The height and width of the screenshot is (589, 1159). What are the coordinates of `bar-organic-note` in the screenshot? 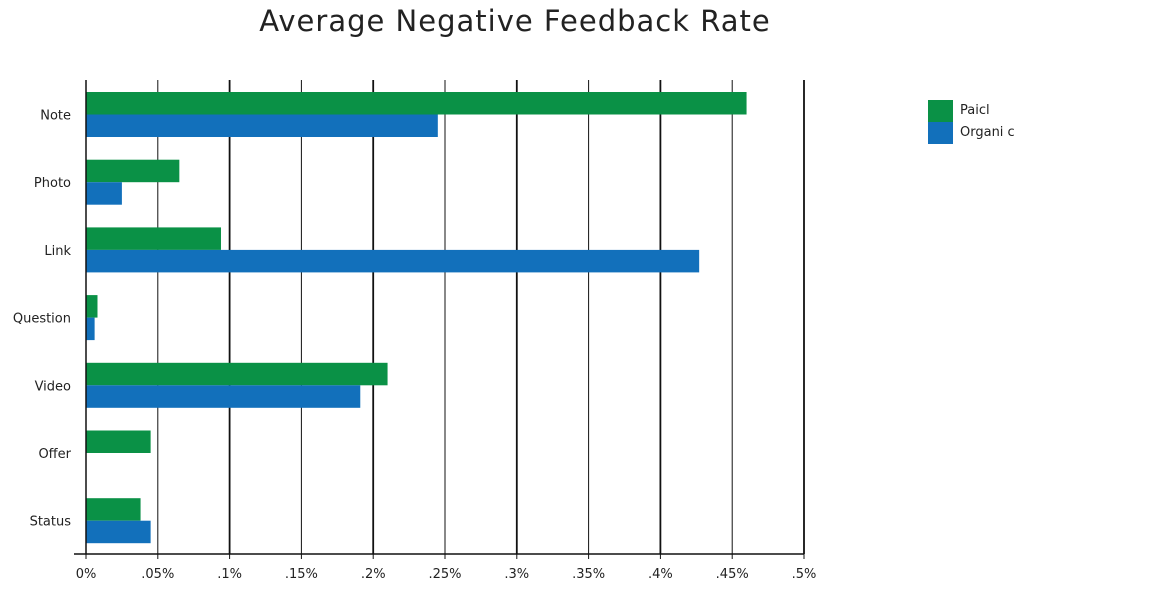 It's located at (262, 125).